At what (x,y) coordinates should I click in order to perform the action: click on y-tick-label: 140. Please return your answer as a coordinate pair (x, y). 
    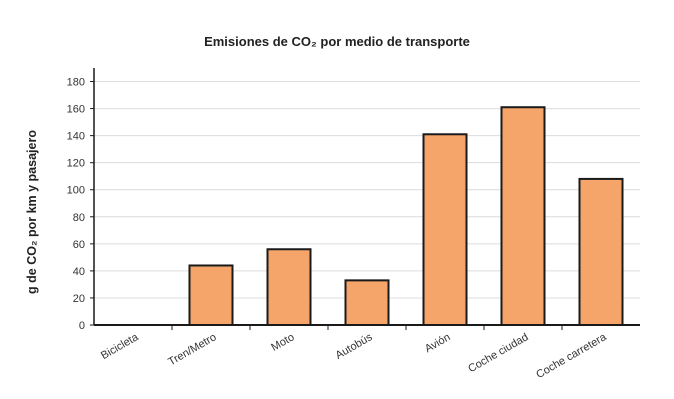
    Looking at the image, I should click on (76, 137).